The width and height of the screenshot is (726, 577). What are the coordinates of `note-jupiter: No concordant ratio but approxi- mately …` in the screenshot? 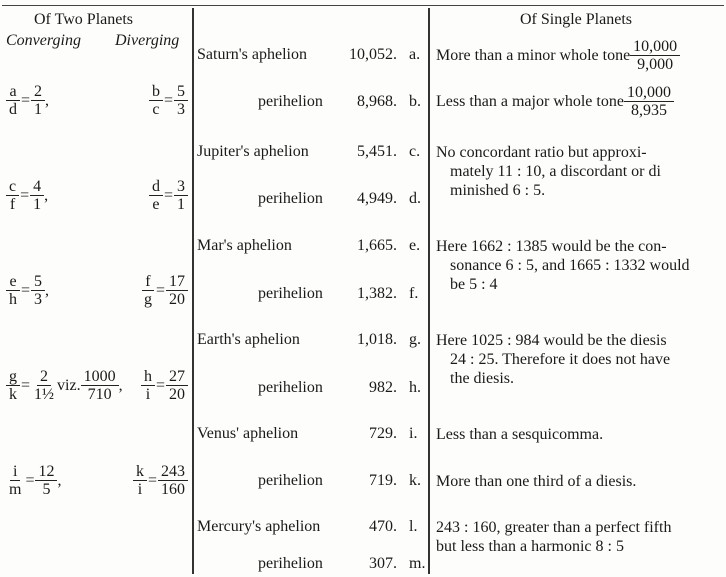 It's located at (578, 171).